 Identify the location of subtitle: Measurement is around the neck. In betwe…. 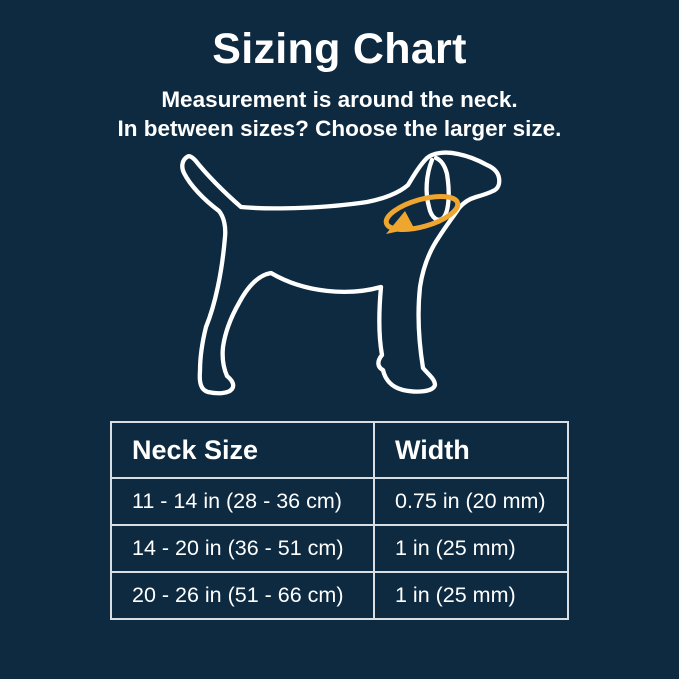
(339, 114).